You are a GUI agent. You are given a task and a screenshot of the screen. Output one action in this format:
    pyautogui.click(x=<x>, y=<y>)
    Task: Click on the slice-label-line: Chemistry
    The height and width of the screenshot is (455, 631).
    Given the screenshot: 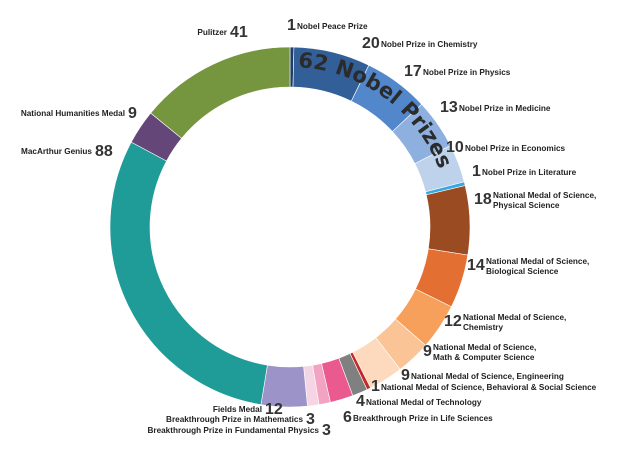 What is the action you would take?
    pyautogui.click(x=483, y=327)
    